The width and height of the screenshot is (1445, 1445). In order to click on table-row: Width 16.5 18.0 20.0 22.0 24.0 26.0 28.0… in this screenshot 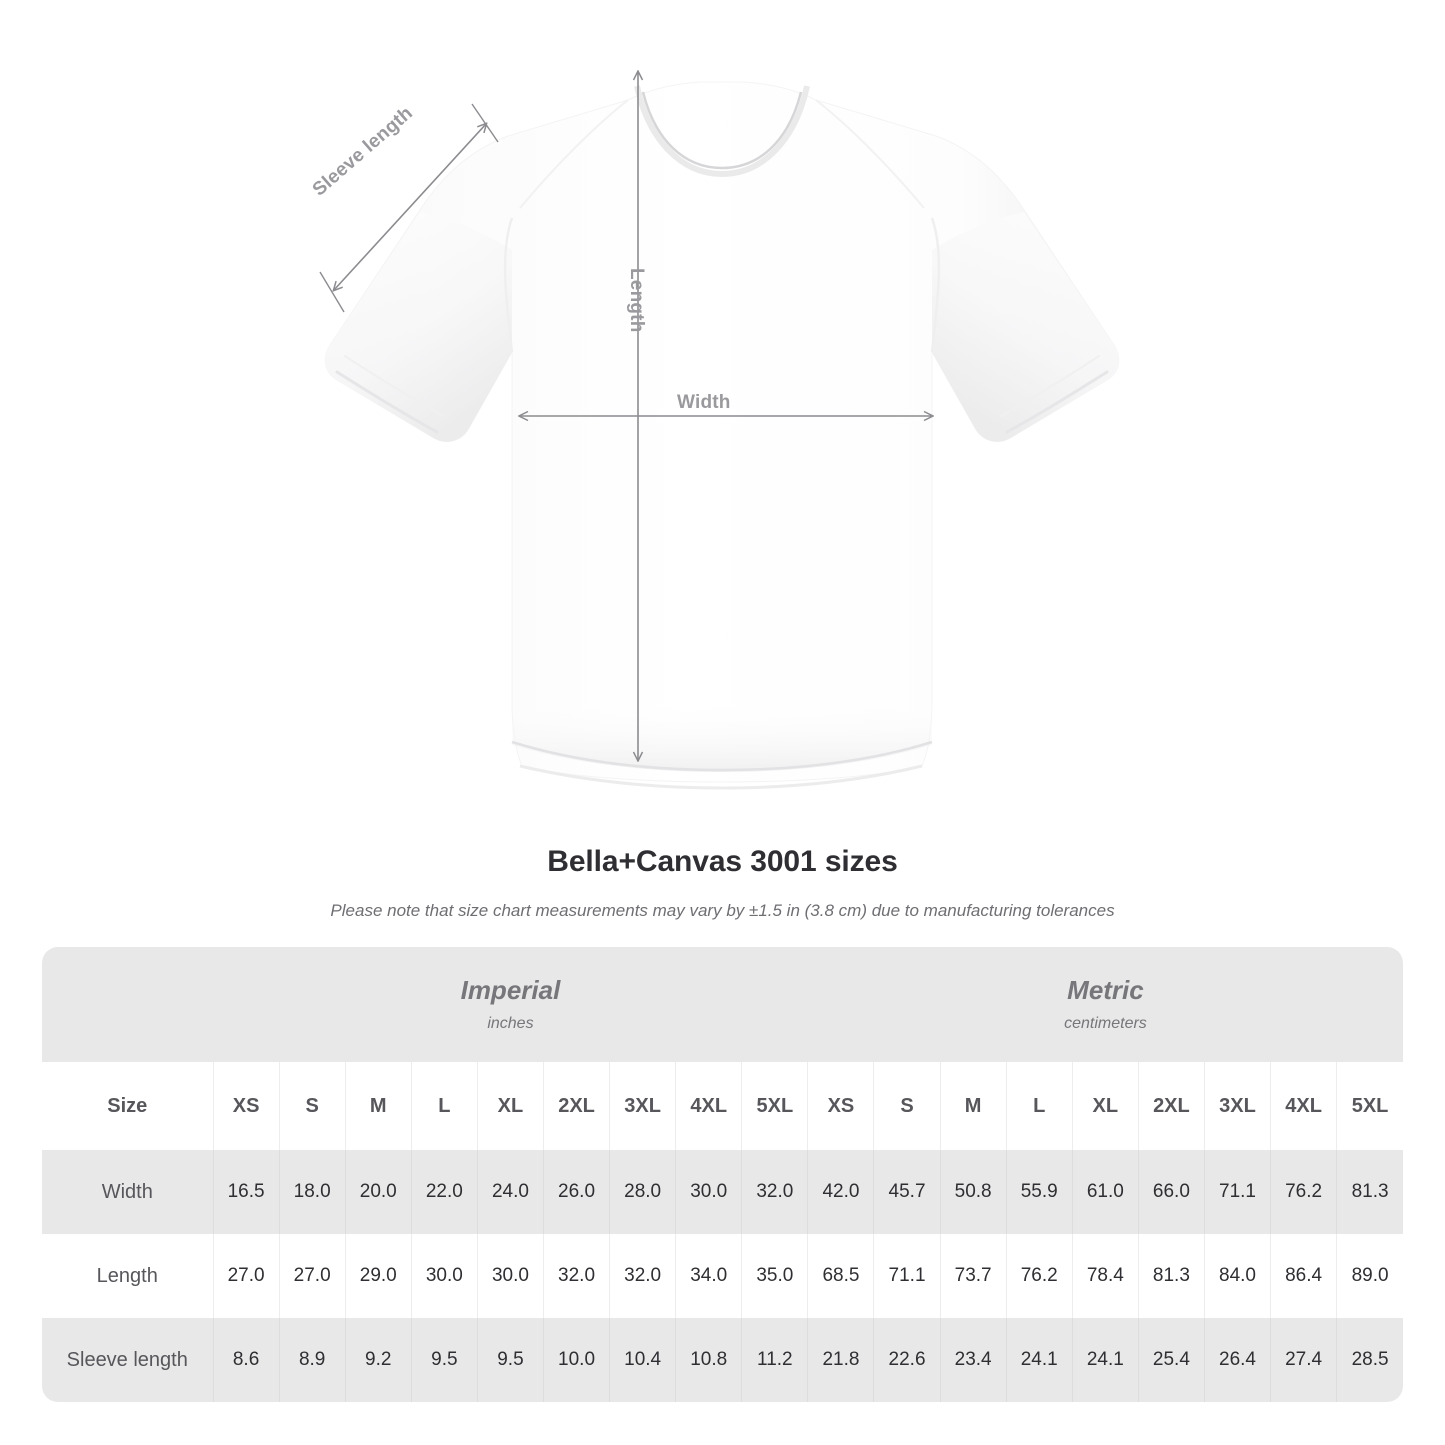, I will do `click(722, 1192)`.